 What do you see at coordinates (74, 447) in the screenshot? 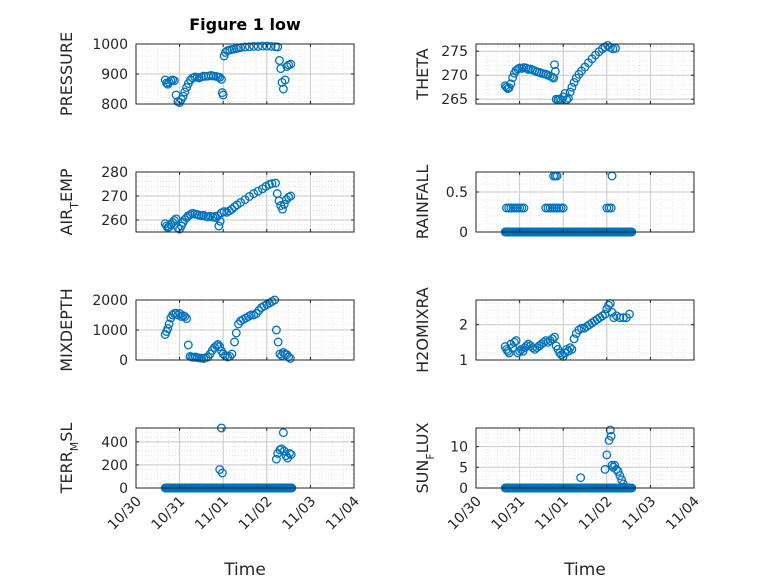
I see `y-axis-label-subscript: M` at bounding box center [74, 447].